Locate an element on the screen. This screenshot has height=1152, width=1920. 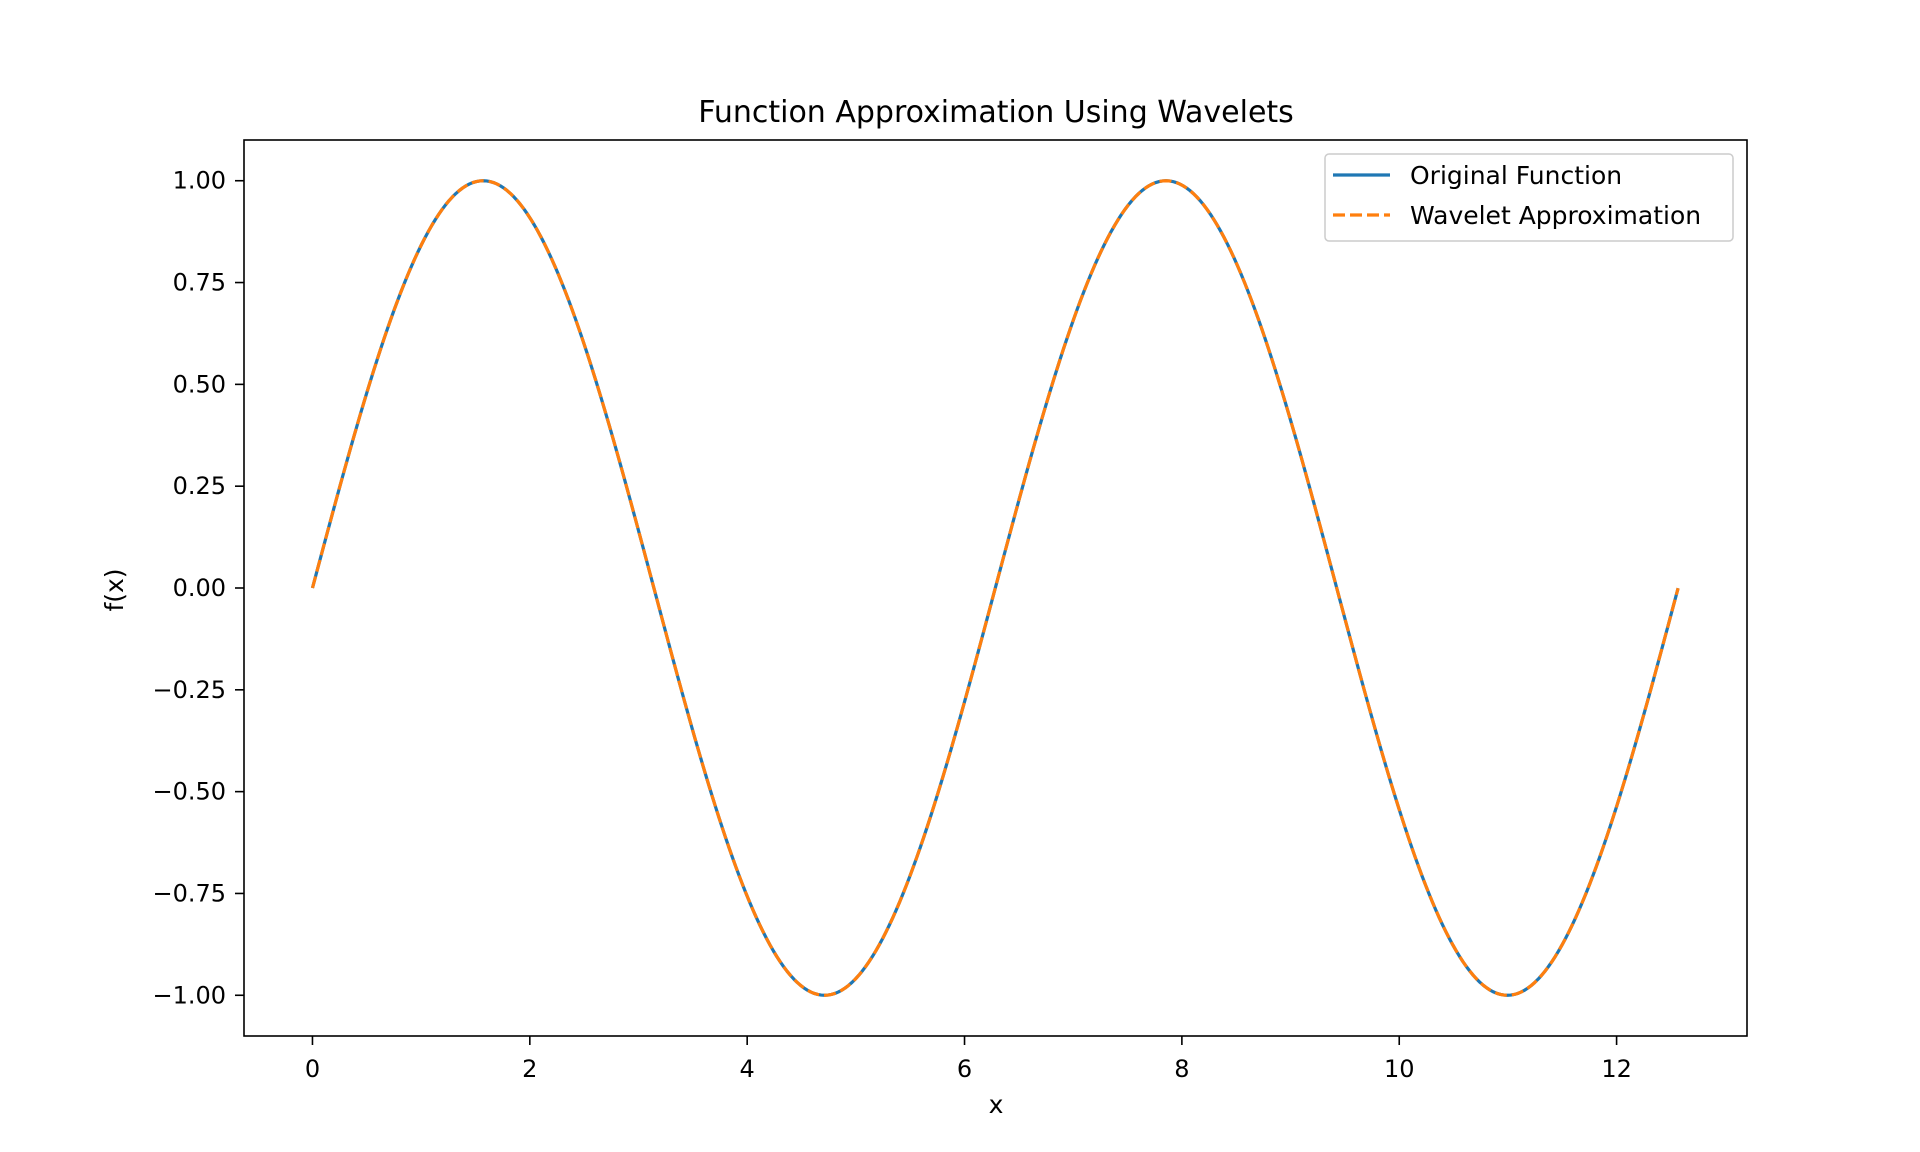
x-tick-label: 2 is located at coordinates (529, 1069).